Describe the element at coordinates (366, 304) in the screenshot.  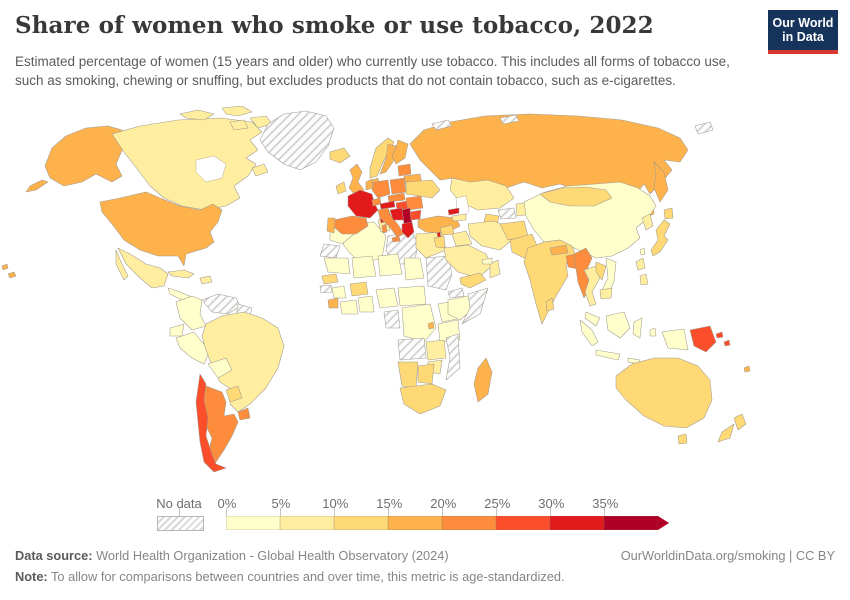
I see `country-ghana-benin` at that location.